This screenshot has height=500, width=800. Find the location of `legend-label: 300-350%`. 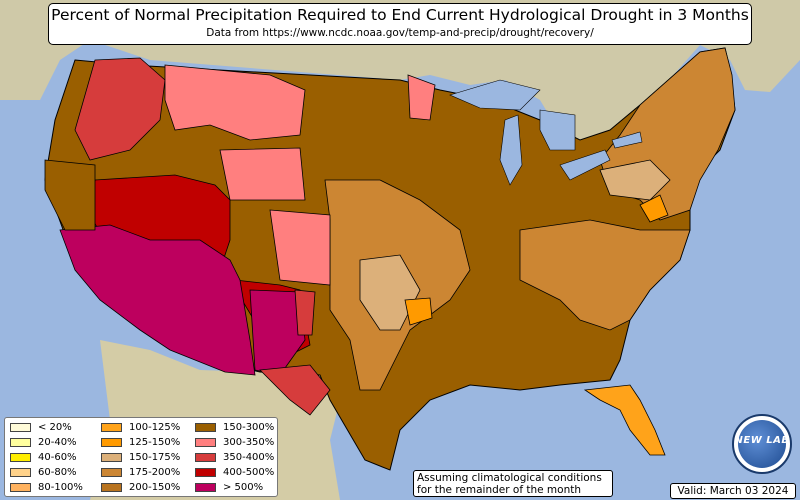

legend-label: 300-350% is located at coordinates (249, 442).